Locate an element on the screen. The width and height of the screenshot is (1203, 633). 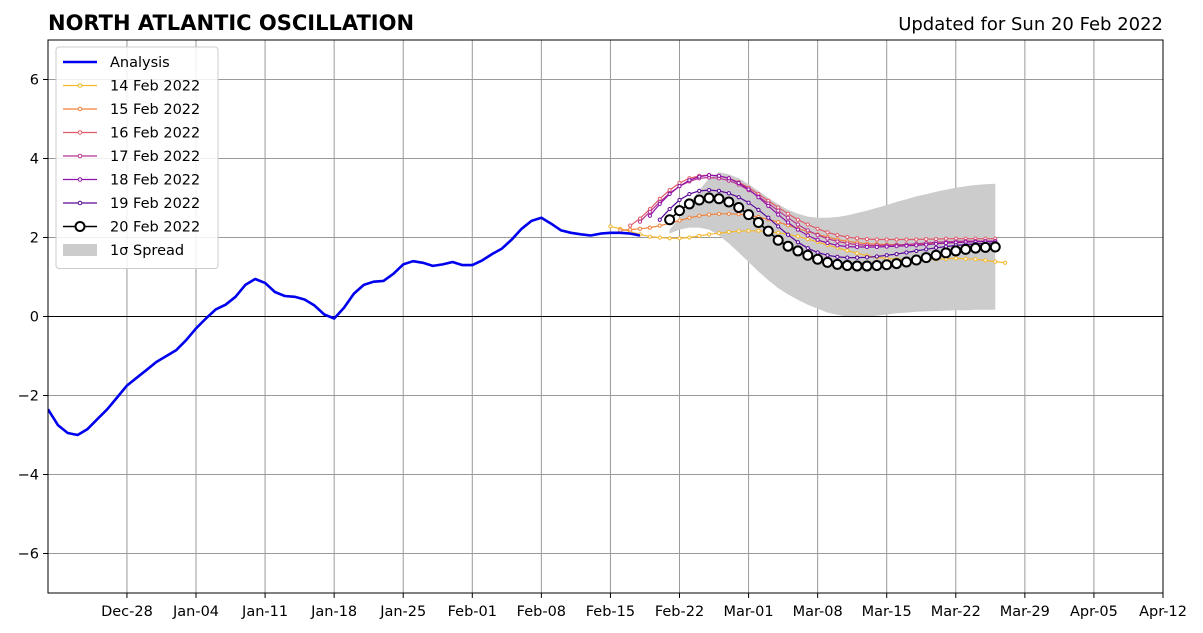
x-tick-label: Mar-15 is located at coordinates (887, 612).